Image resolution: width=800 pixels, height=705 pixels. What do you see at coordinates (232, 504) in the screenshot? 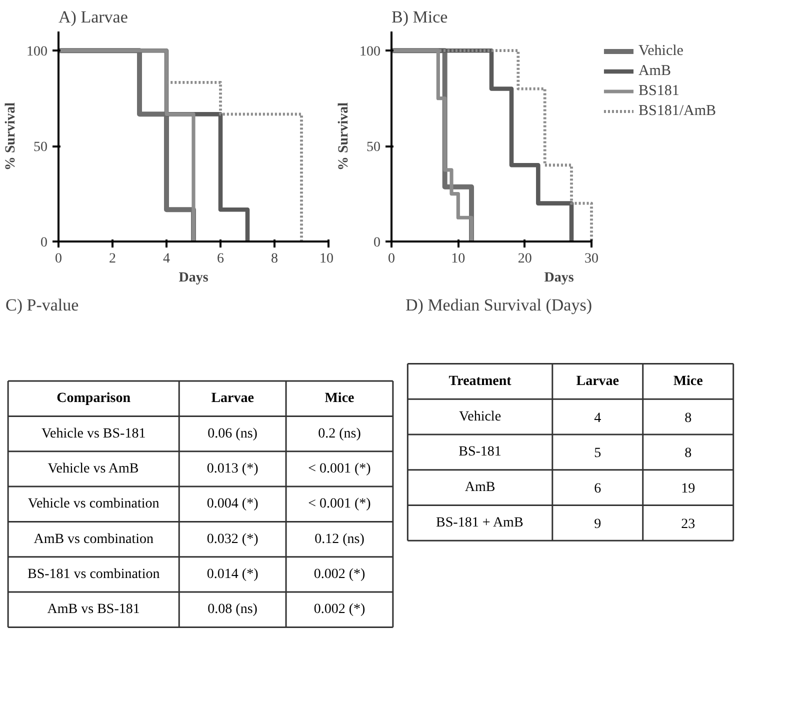
I see `text: 0.004 (*)` at bounding box center [232, 504].